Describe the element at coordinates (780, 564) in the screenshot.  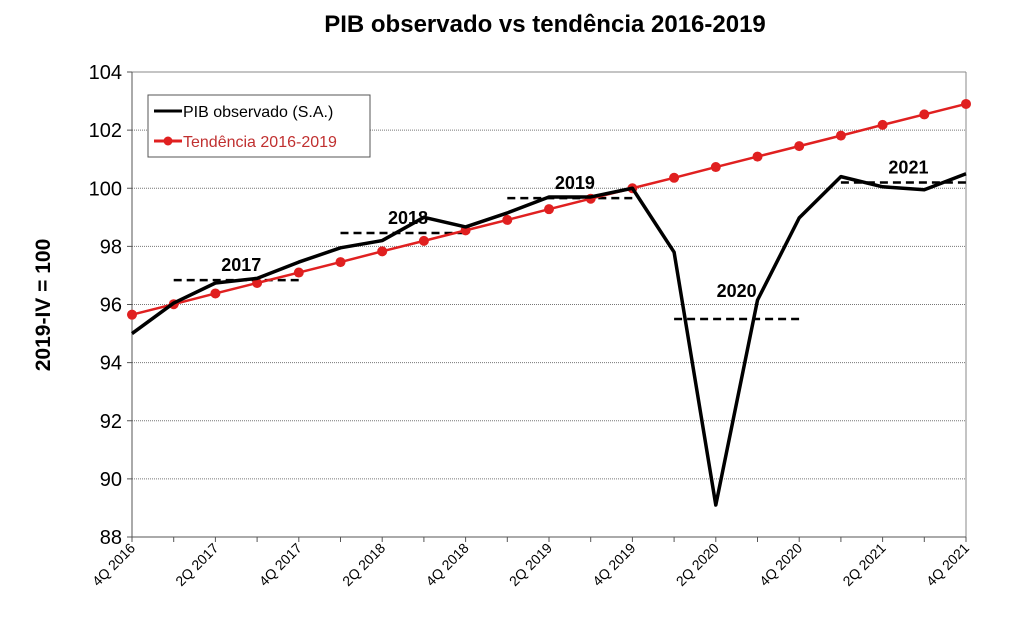
I see `x-tick-label: 4Q 2020` at that location.